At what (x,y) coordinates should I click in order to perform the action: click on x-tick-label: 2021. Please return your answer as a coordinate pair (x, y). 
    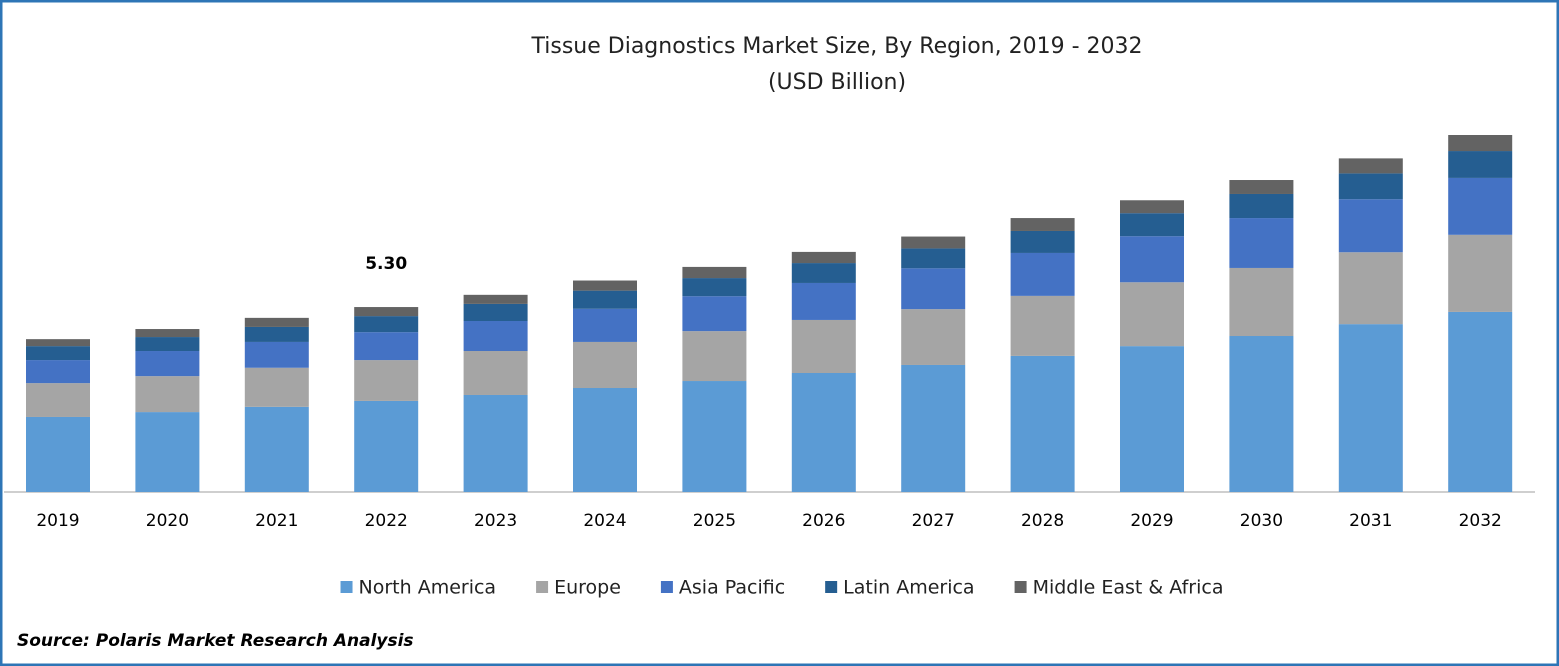
    Looking at the image, I should click on (276, 521).